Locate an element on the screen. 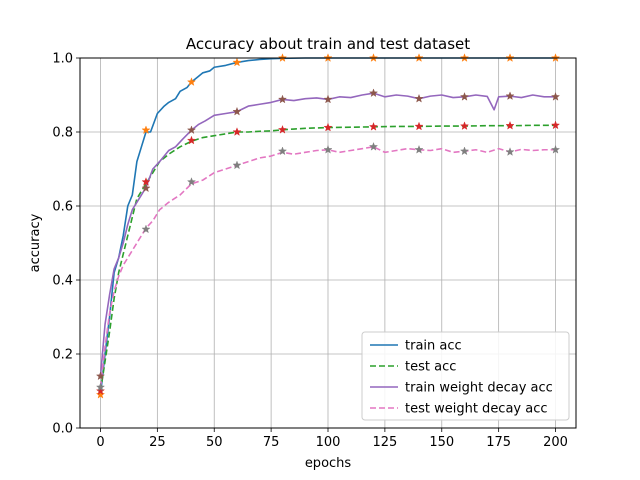 The width and height of the screenshot is (640, 480). x-axis-label: epochs is located at coordinates (328, 463).